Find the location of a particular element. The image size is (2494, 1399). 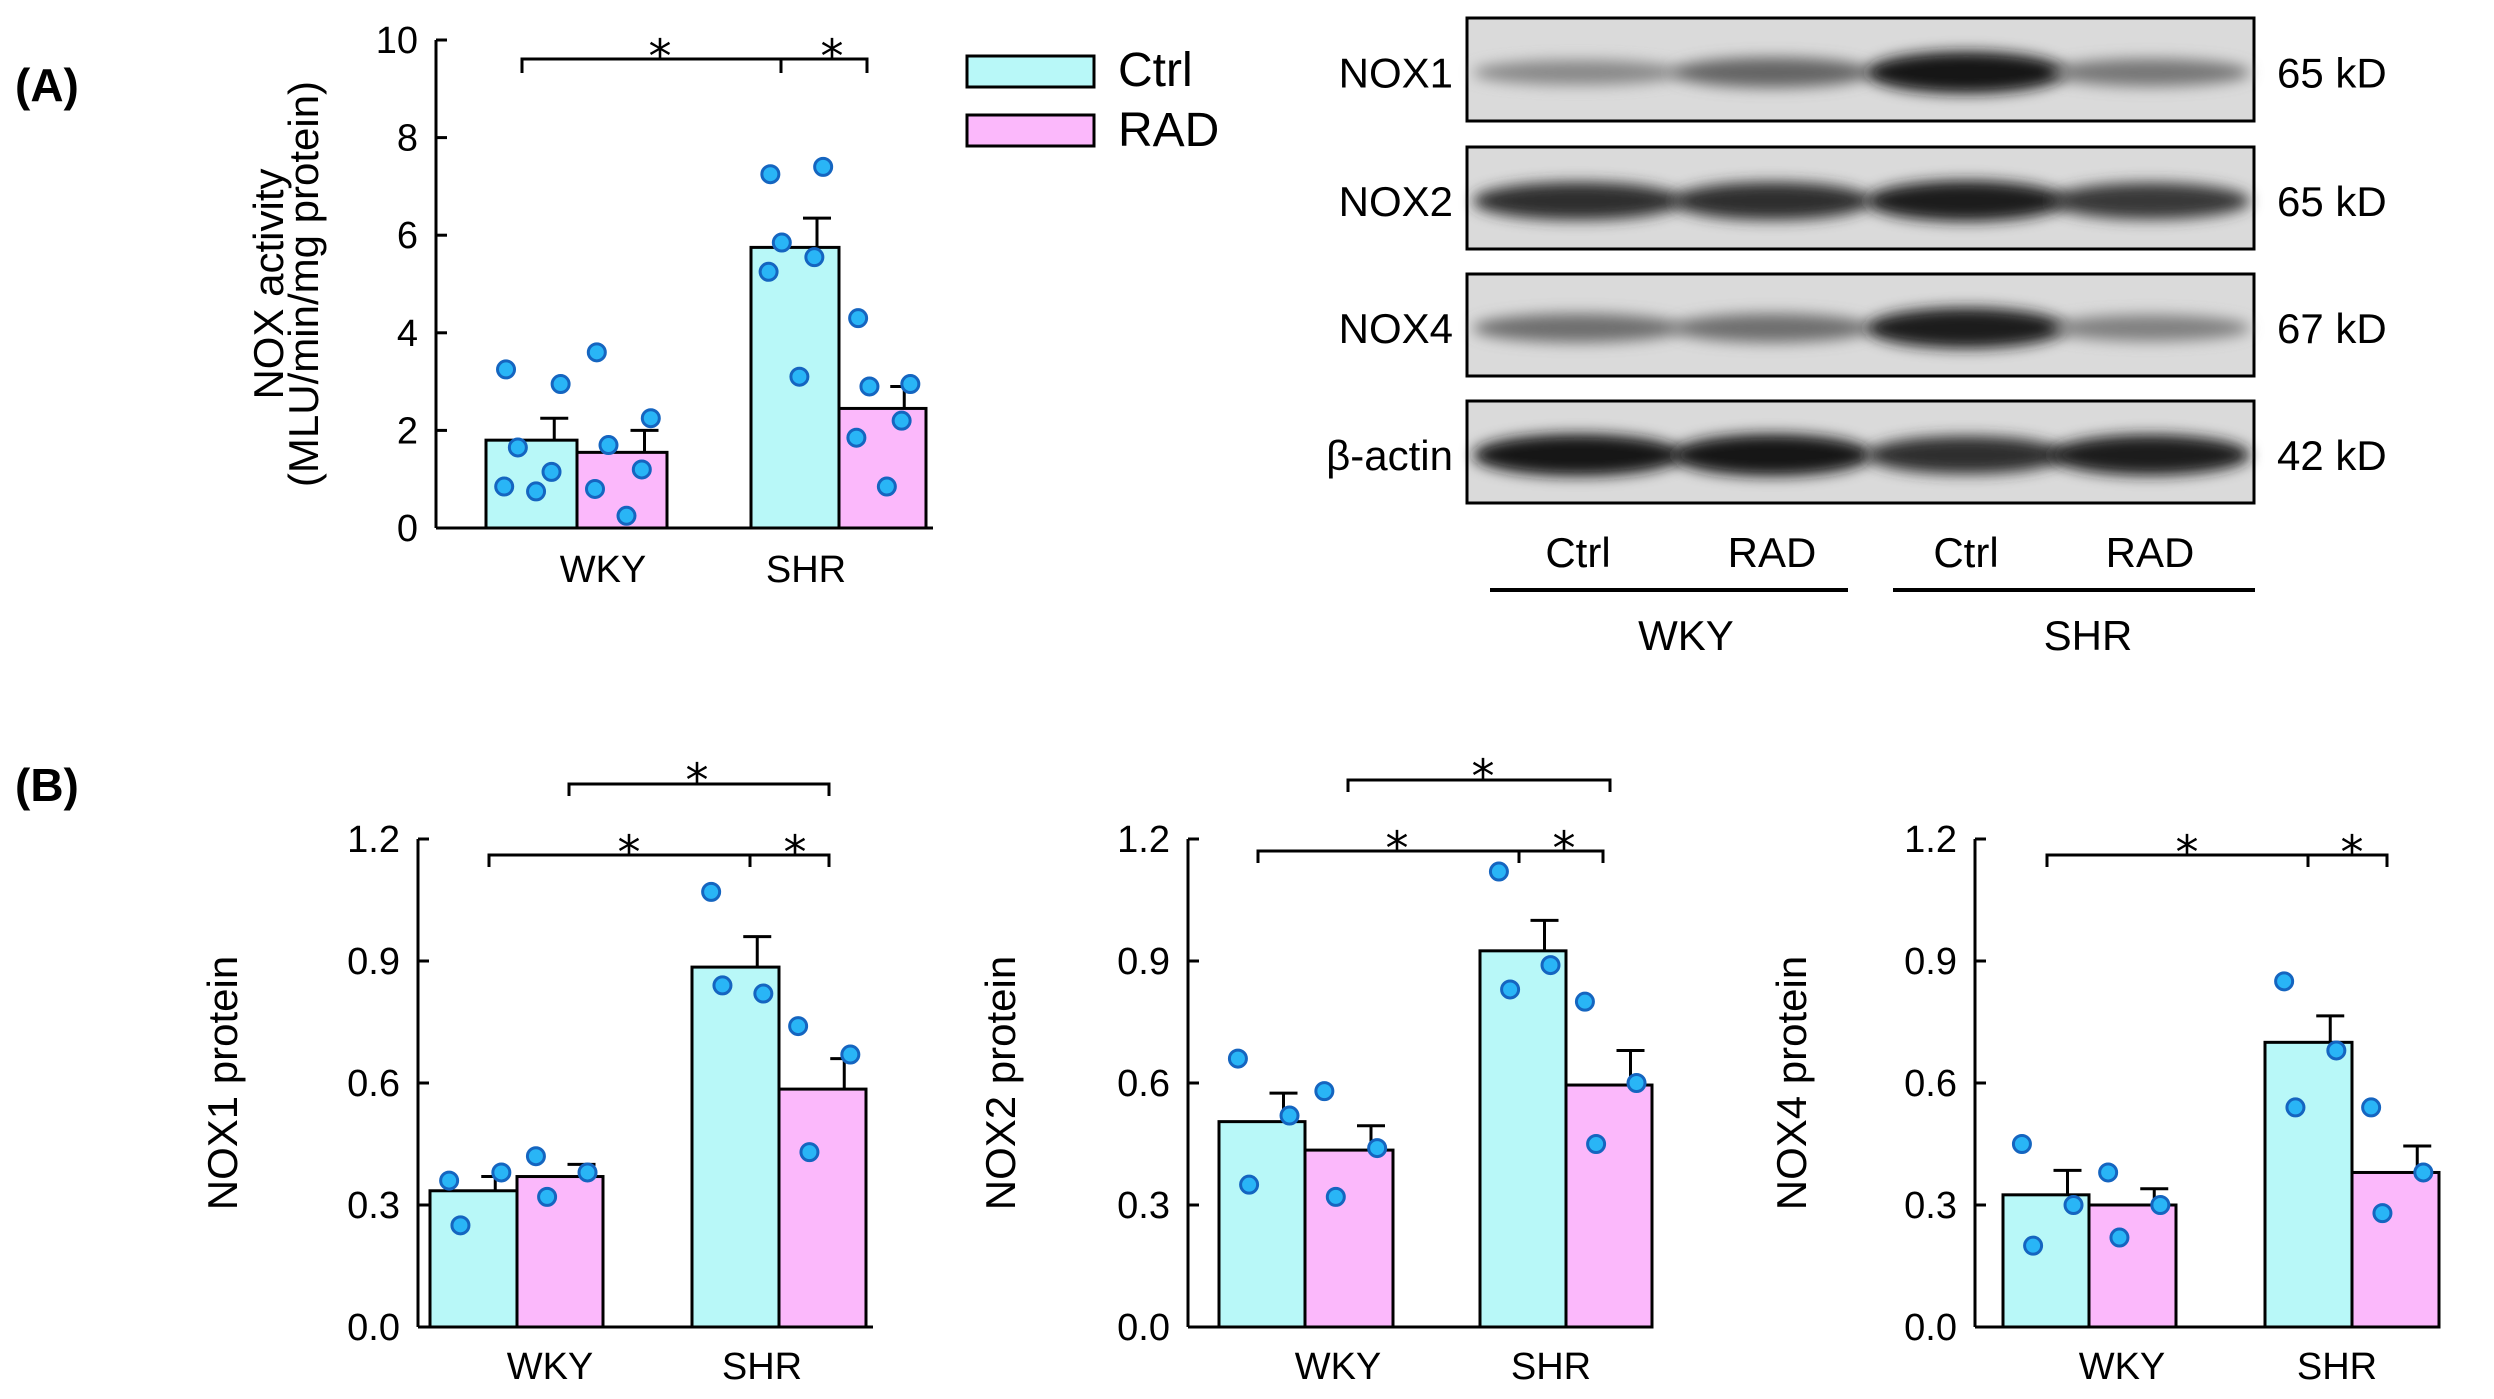

y-tick-label: 0.3 is located at coordinates (373, 1206).